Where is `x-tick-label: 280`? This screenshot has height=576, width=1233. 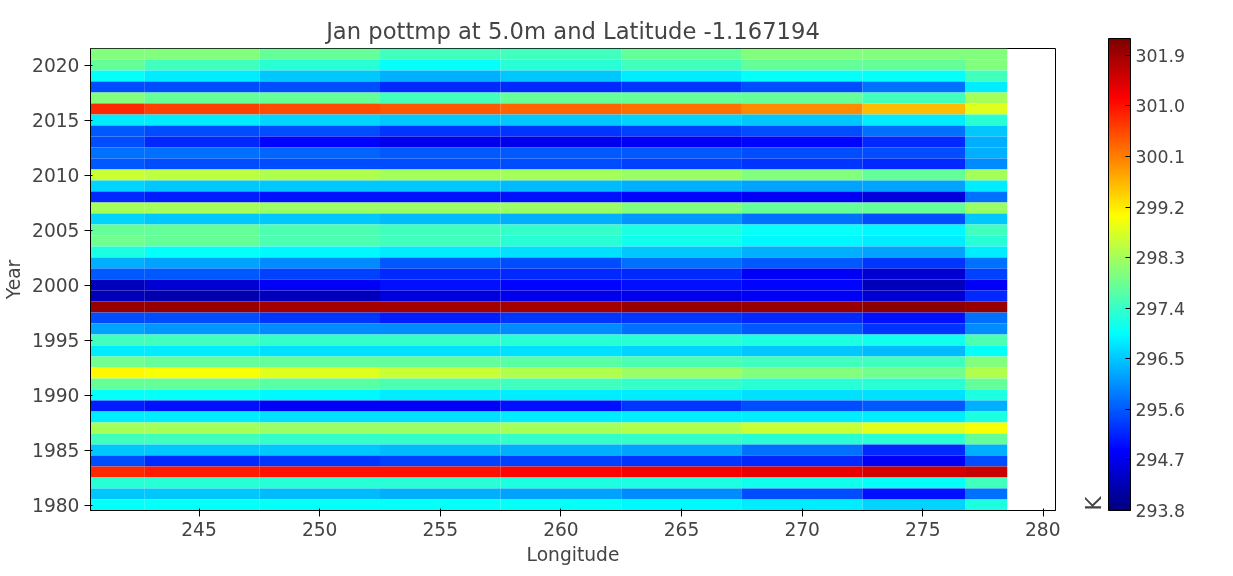 x-tick-label: 280 is located at coordinates (1042, 529).